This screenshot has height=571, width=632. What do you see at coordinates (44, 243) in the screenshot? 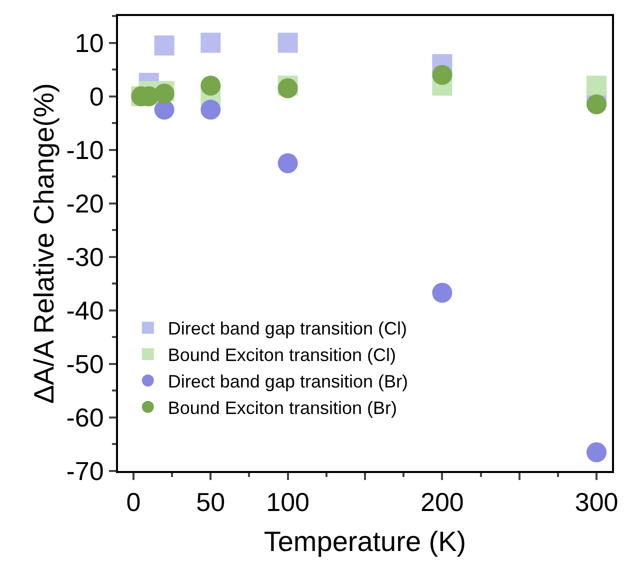
I see `y-axis-title: ΔA/A Relative Change(%)` at bounding box center [44, 243].